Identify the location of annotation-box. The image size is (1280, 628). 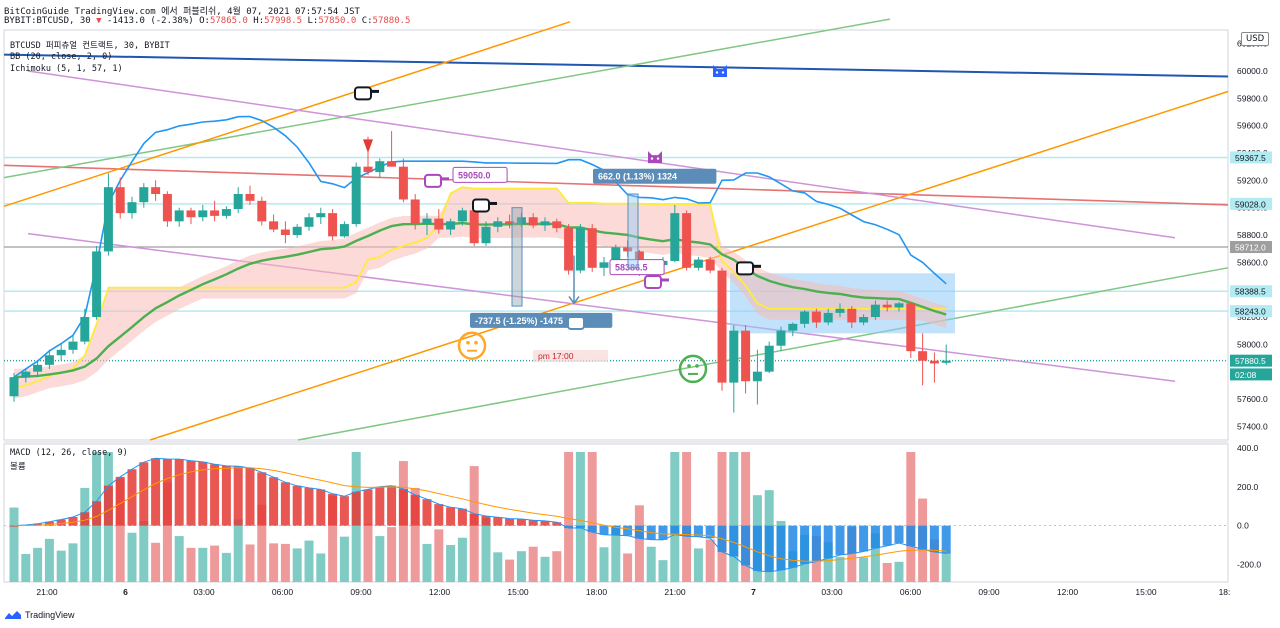
(480, 174).